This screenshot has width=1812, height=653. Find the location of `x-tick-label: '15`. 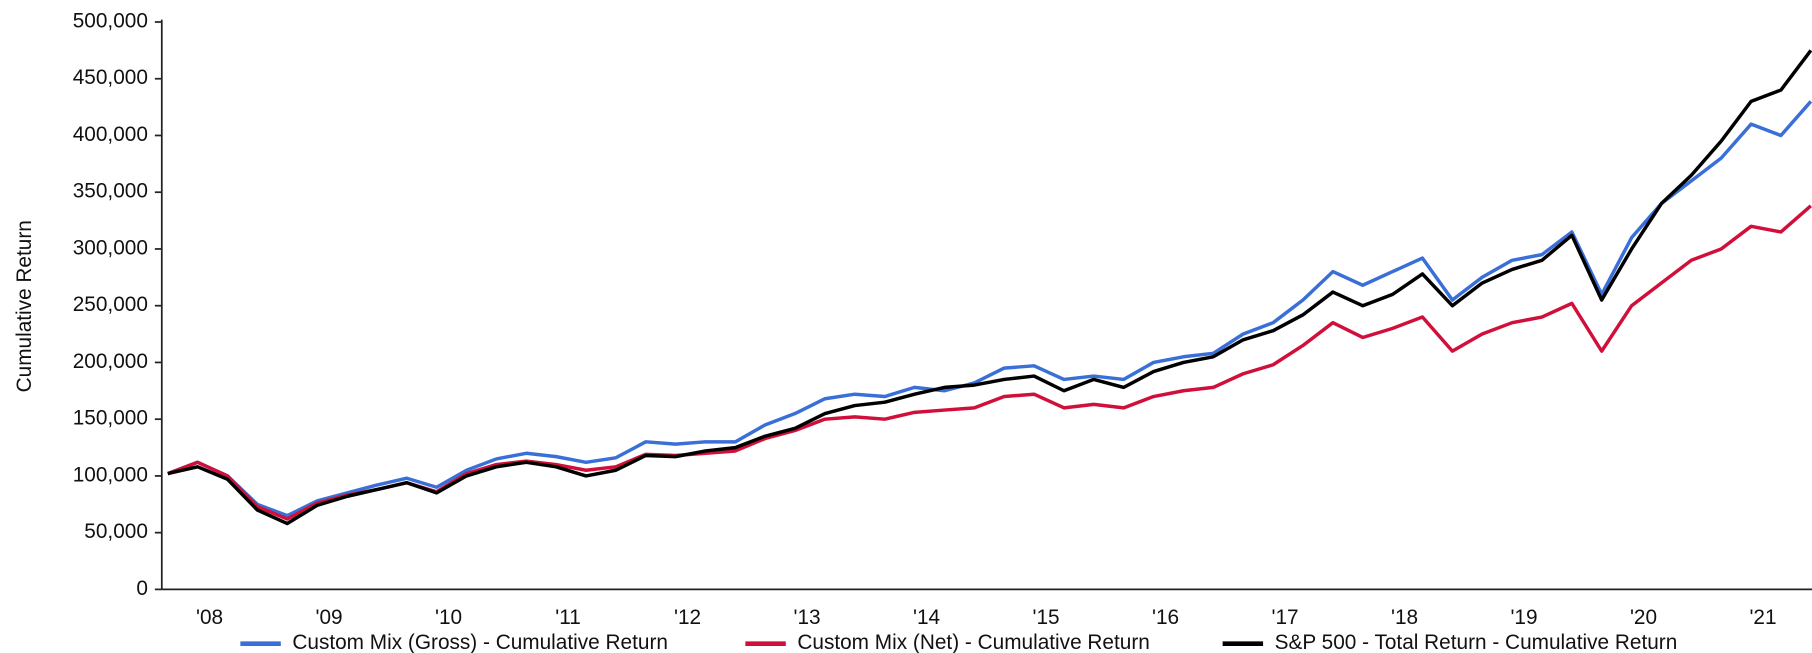

x-tick-label: '15 is located at coordinates (1045, 617).